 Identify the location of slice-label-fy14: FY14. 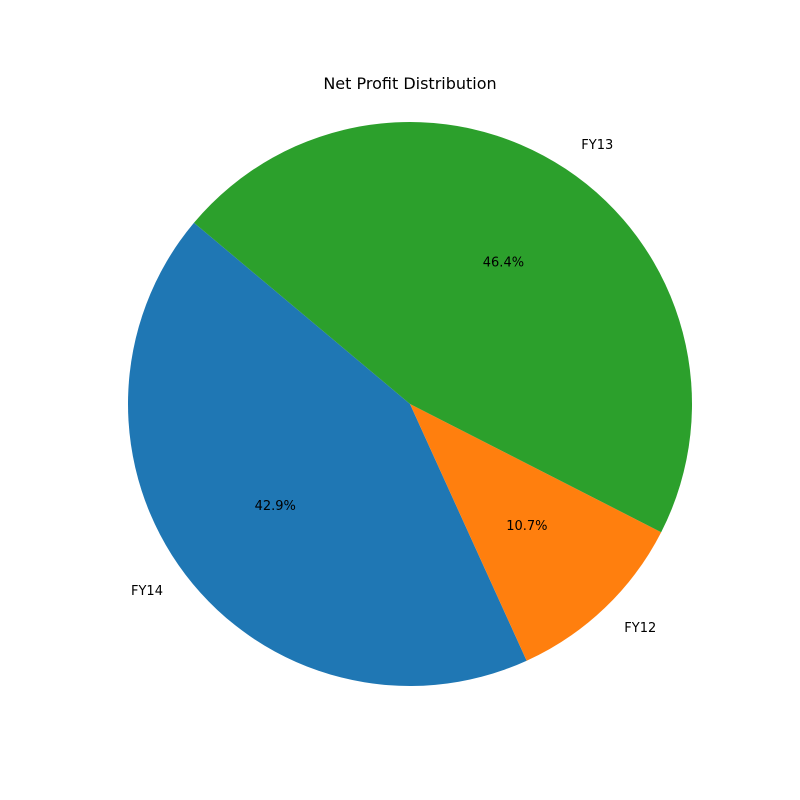
(147, 591).